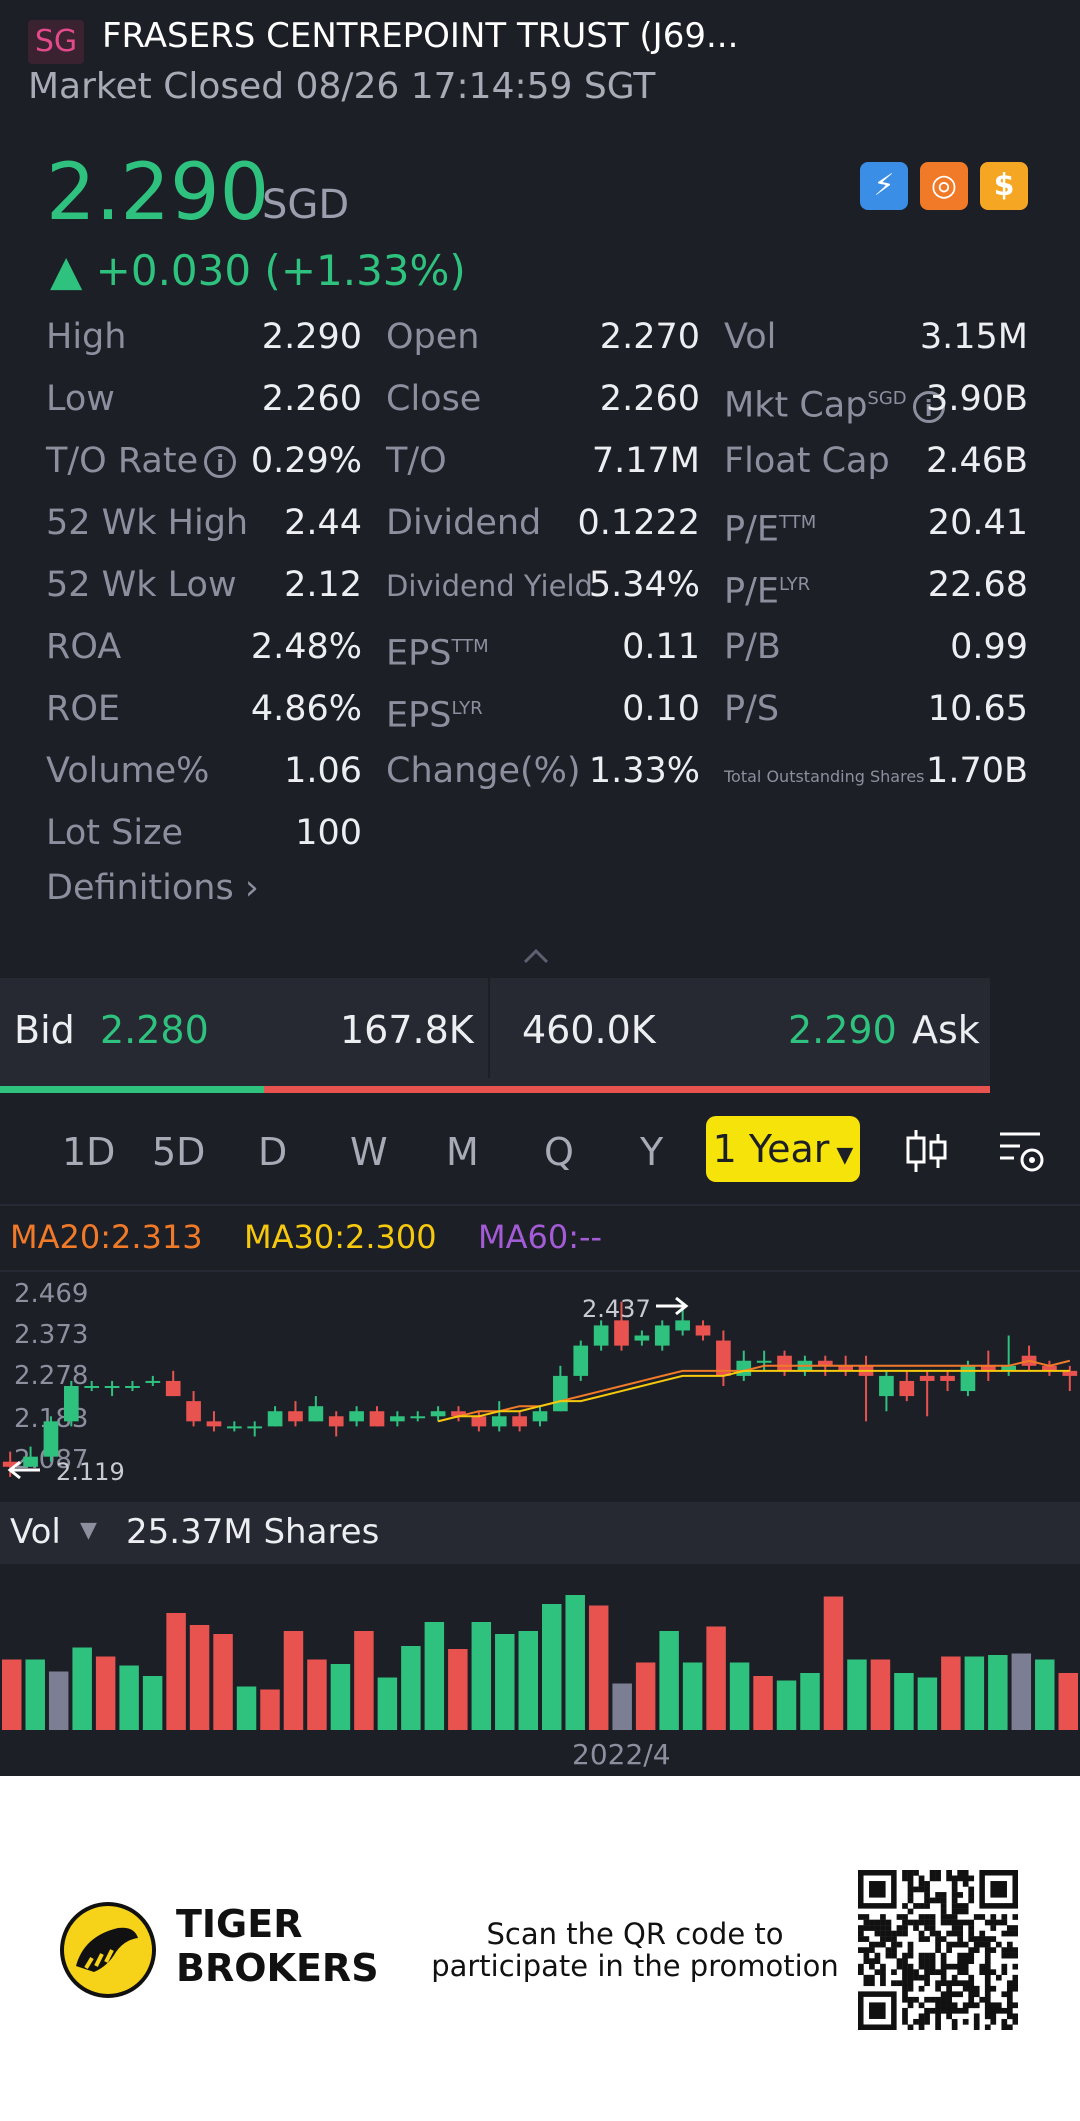  I want to click on stat-label-text: Dividend, so click(464, 523).